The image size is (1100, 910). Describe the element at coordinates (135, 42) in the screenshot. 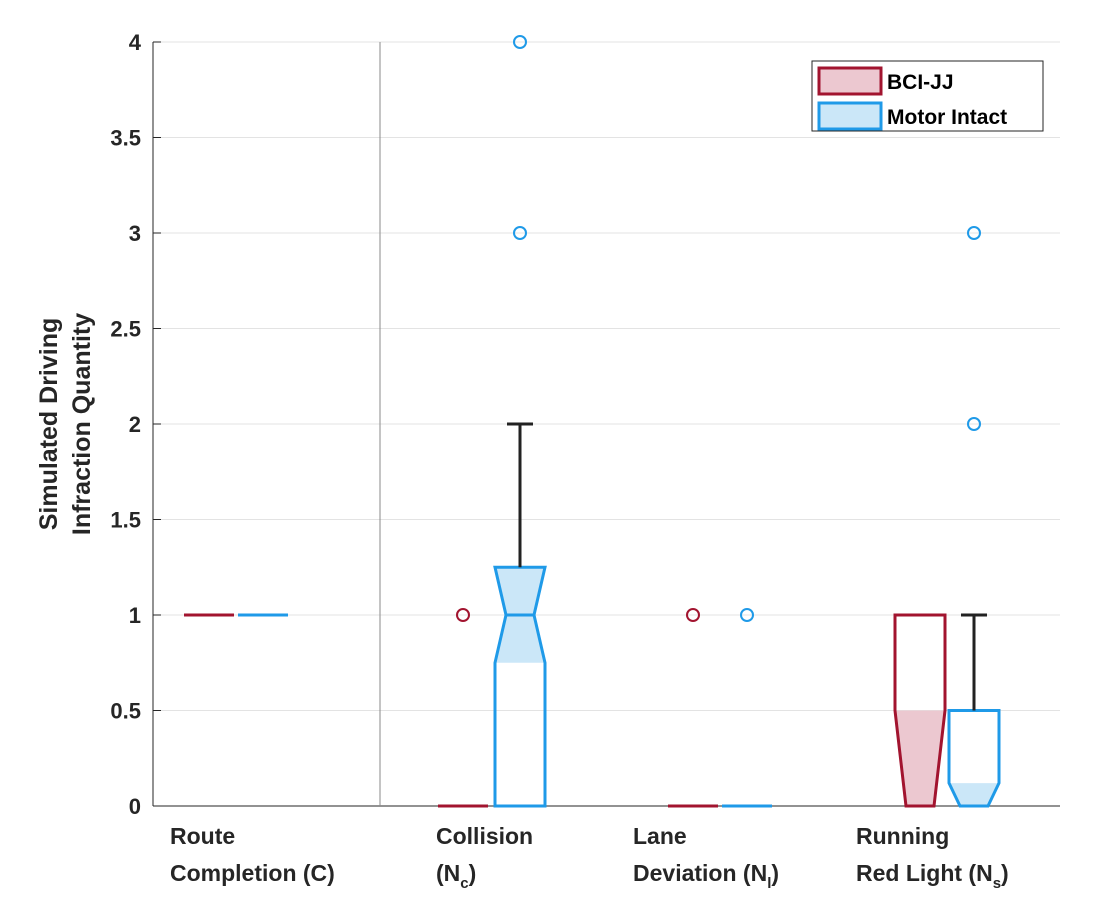

I see `y-tick-label: 4` at that location.